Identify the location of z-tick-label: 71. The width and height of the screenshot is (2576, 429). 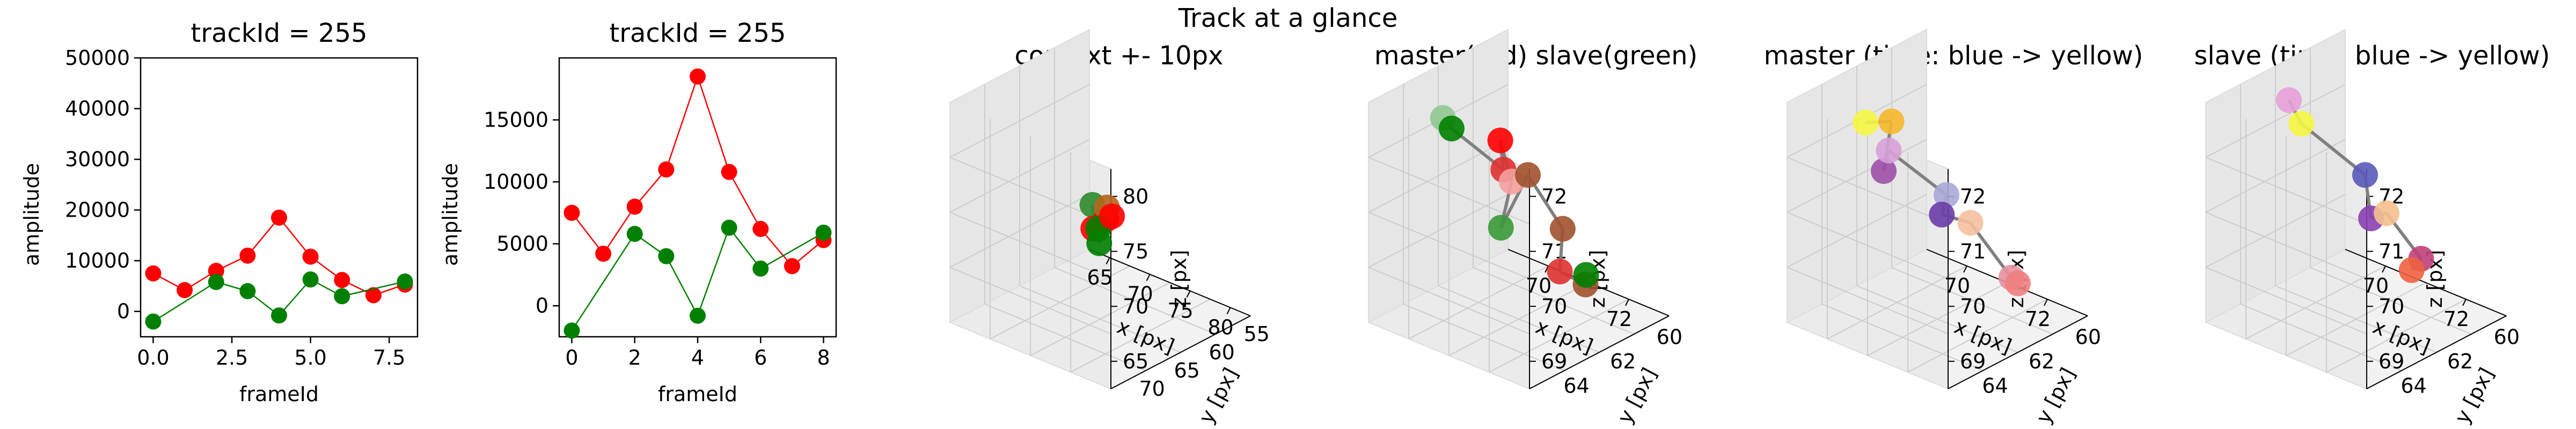
(2391, 251).